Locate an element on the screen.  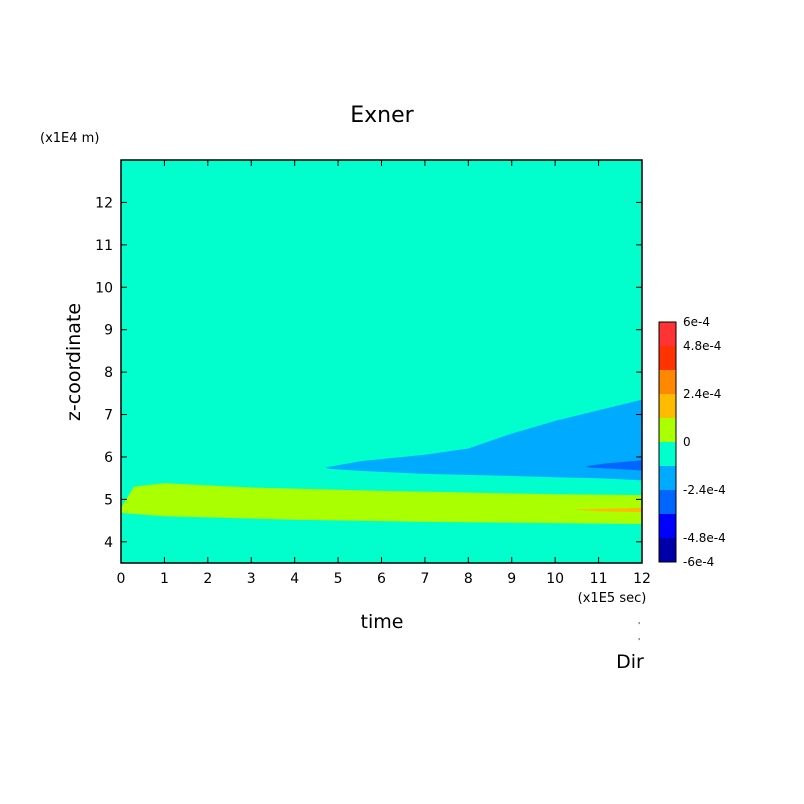
direction-marker: ' ' Dir is located at coordinates (630, 647).